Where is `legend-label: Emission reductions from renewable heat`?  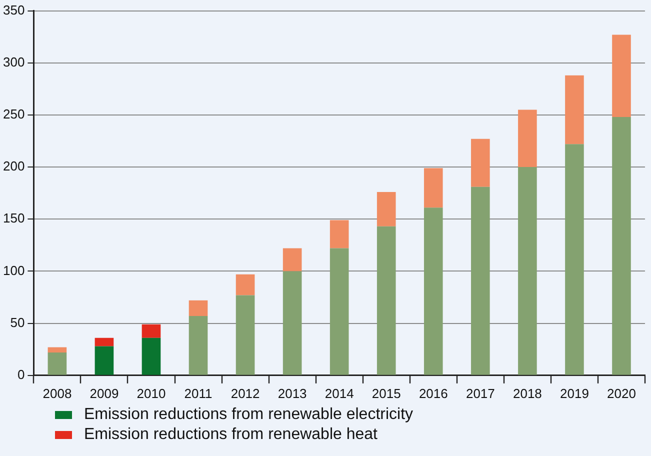
legend-label: Emission reductions from renewable heat is located at coordinates (231, 435).